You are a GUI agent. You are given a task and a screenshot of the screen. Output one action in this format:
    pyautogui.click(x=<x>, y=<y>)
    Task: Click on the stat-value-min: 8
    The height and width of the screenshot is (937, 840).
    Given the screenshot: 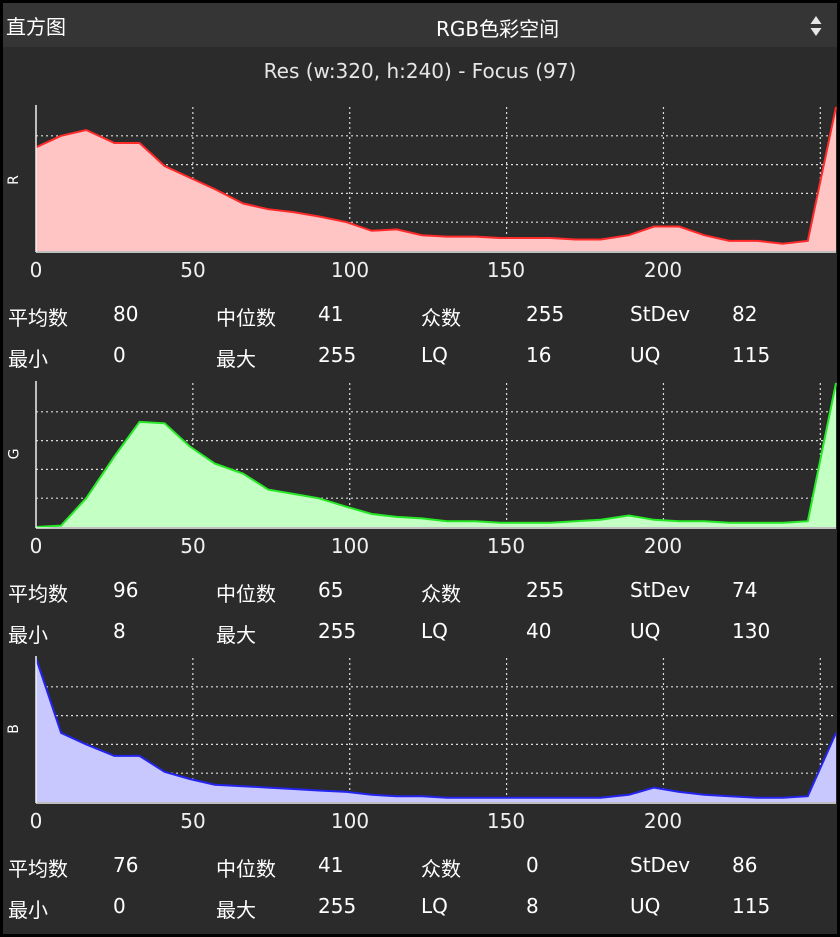 What is the action you would take?
    pyautogui.click(x=119, y=631)
    